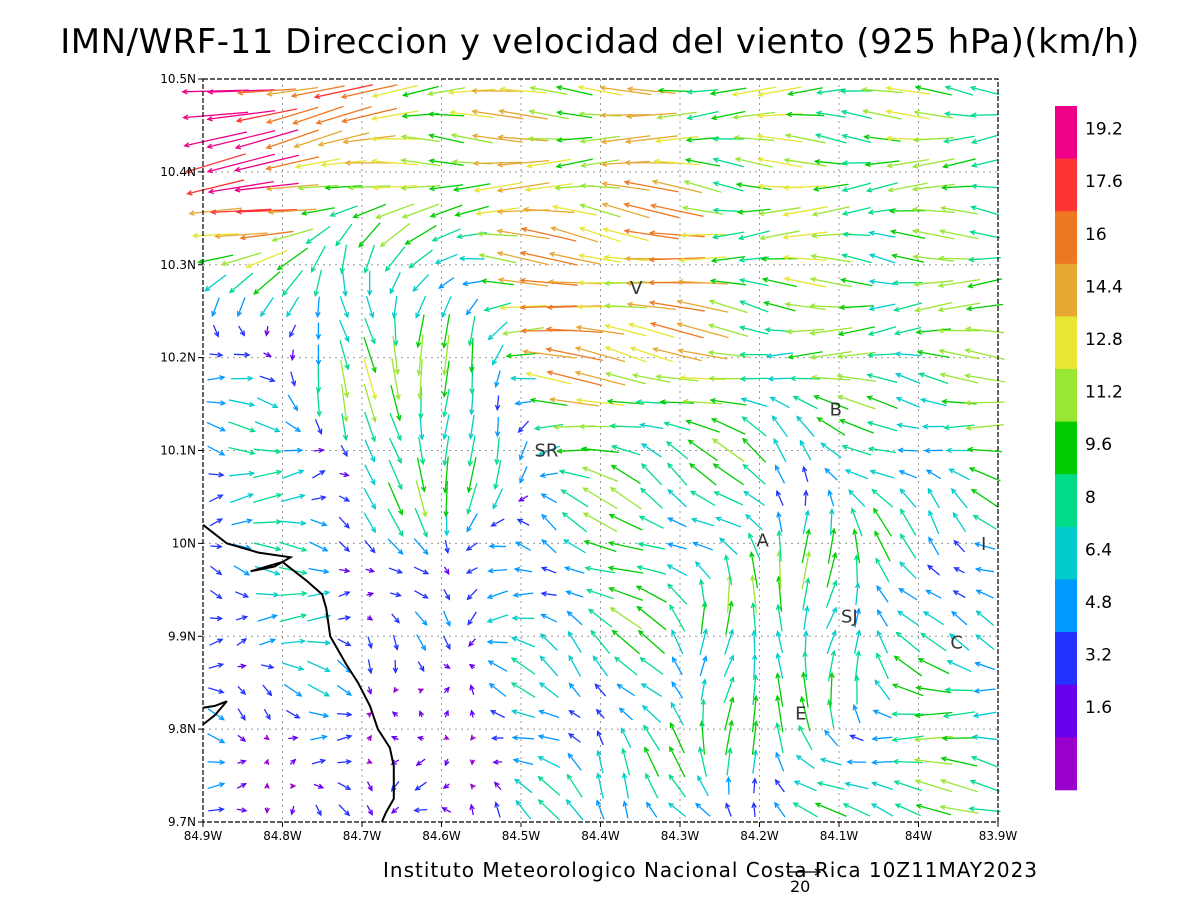 The width and height of the screenshot is (1200, 900). What do you see at coordinates (836, 410) in the screenshot?
I see `city-label: B` at bounding box center [836, 410].